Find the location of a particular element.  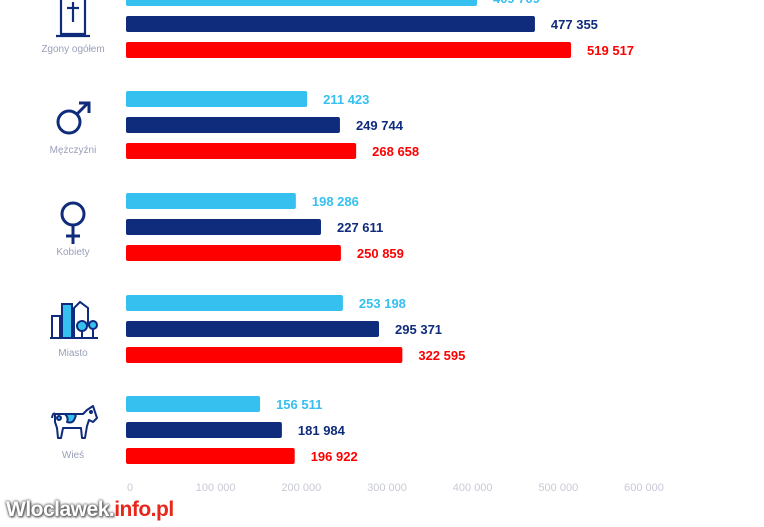

category-label: Kobiety is located at coordinates (72, 252).